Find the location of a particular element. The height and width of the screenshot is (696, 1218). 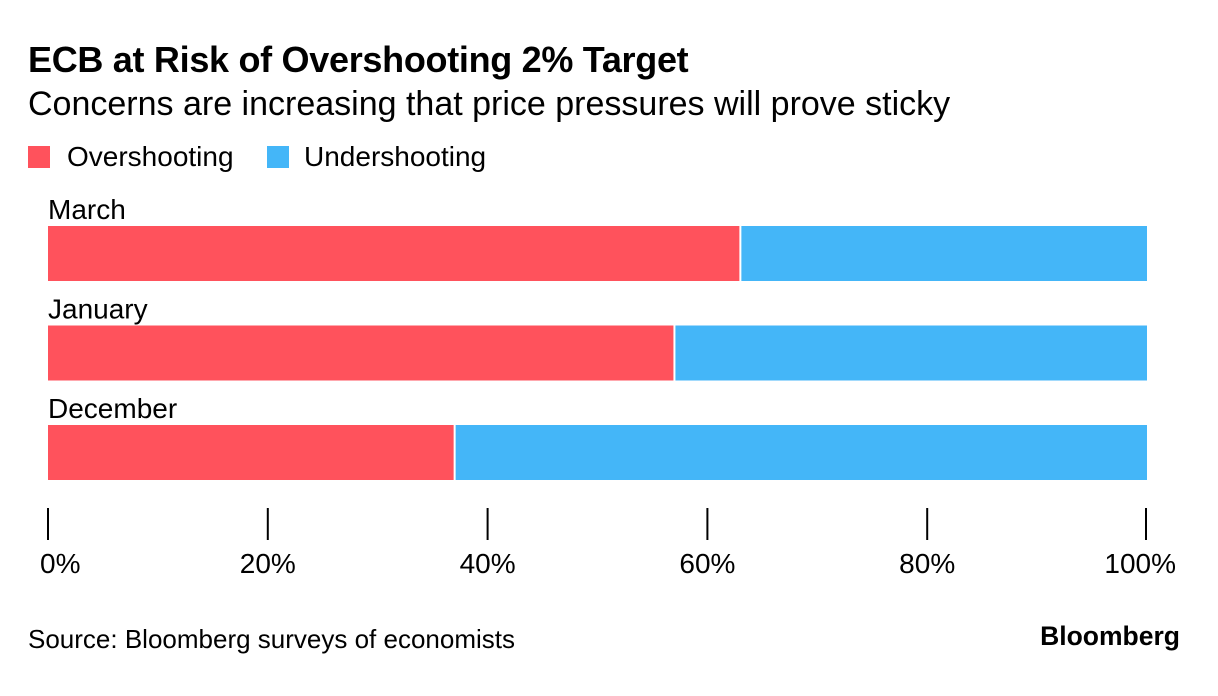

category-label-march: March is located at coordinates (87, 209).